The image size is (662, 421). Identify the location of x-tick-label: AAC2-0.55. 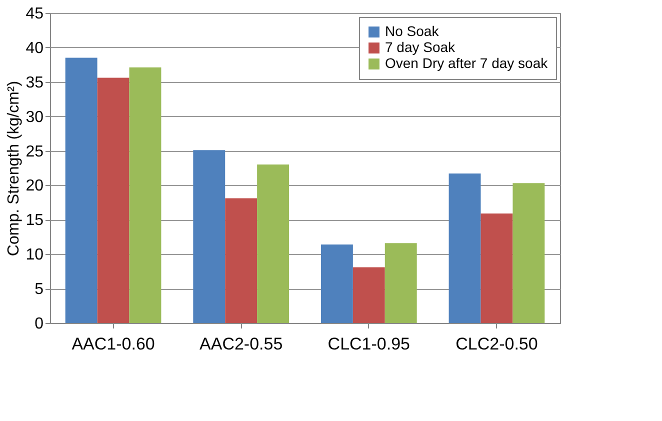
(241, 344).